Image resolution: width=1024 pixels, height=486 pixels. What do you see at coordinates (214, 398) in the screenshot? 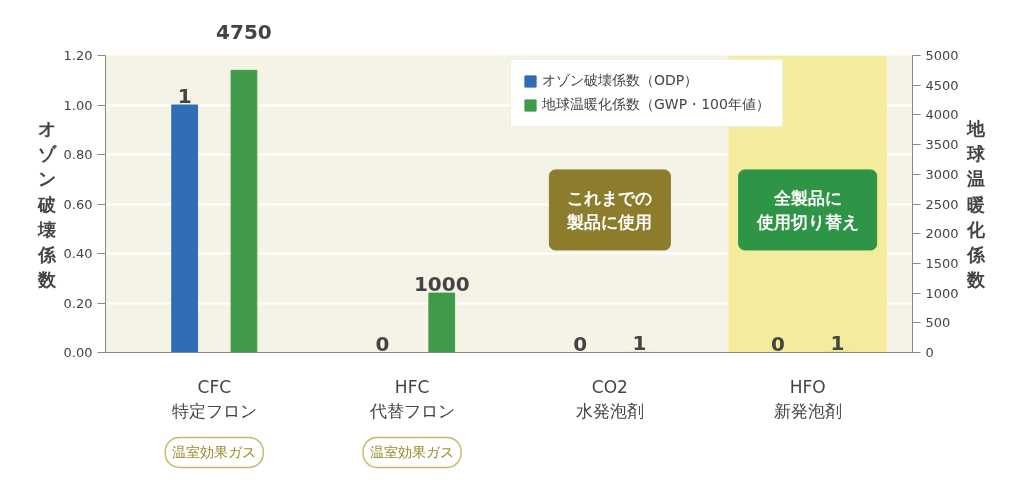
I see `x-tick-label: CFC 特定フロン` at bounding box center [214, 398].